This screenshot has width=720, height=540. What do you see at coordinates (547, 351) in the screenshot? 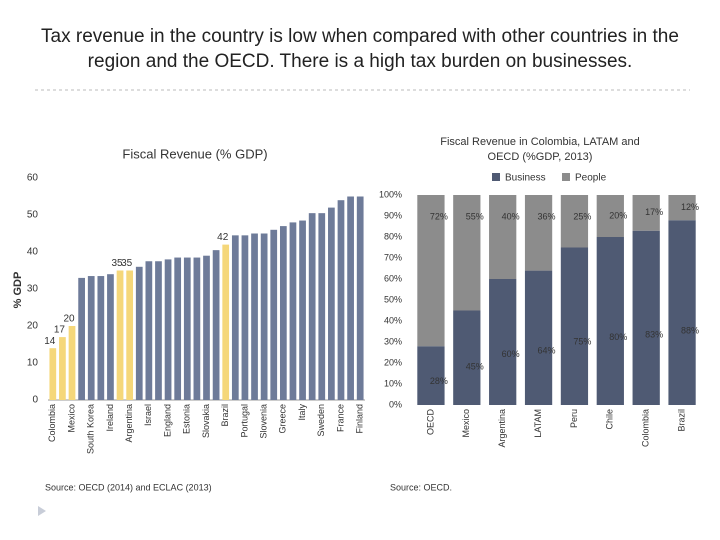
I see `data-label: 64%` at bounding box center [547, 351].